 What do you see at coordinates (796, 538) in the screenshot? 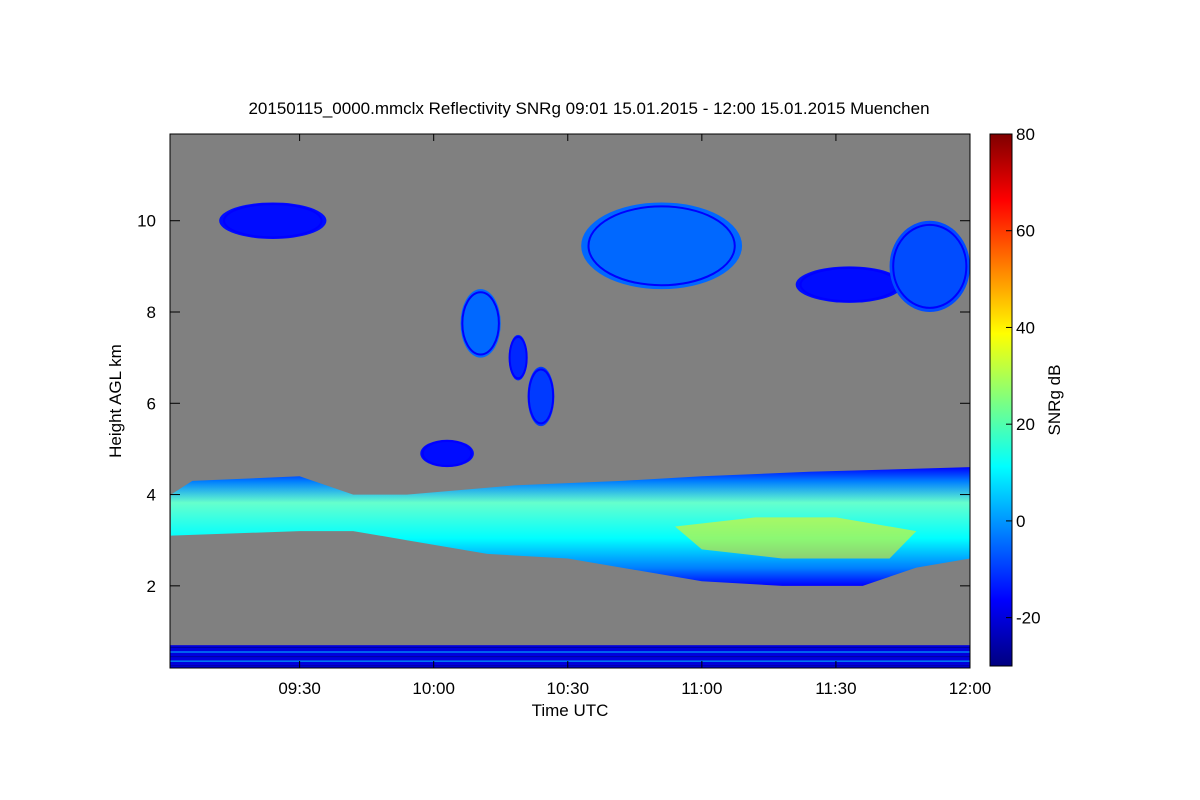
I see `cloud-core` at bounding box center [796, 538].